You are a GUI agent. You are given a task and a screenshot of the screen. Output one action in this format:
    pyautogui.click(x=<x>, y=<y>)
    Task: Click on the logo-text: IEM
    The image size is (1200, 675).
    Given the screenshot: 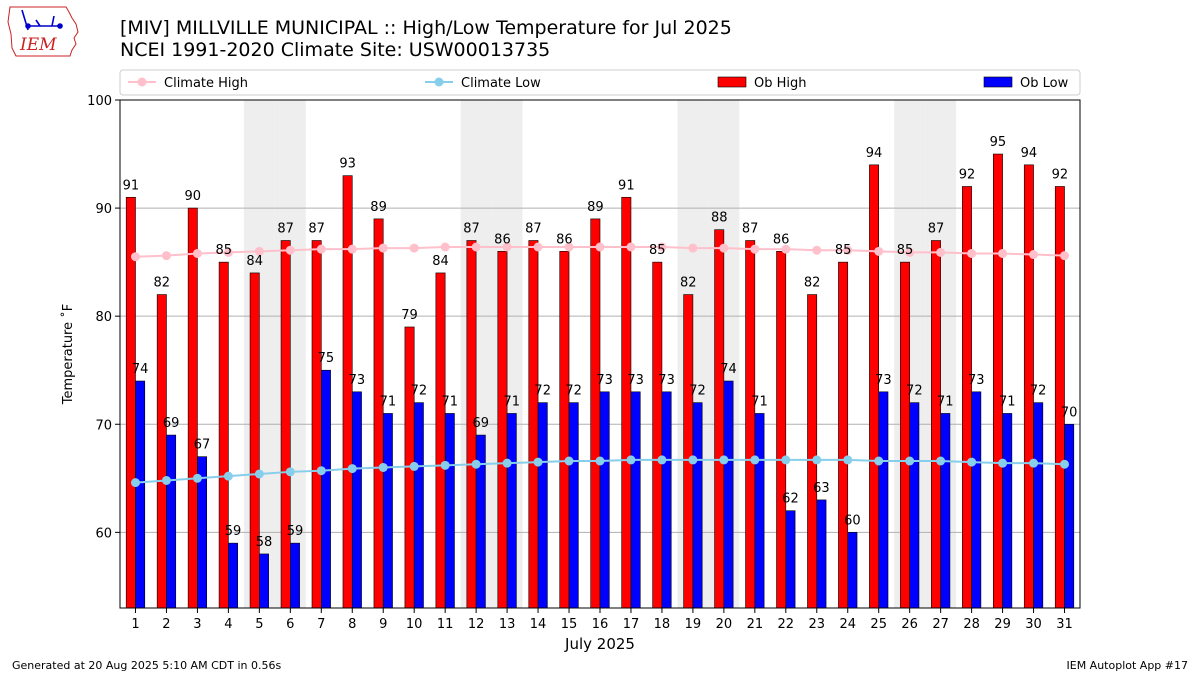 What is the action you would take?
    pyautogui.click(x=38, y=45)
    